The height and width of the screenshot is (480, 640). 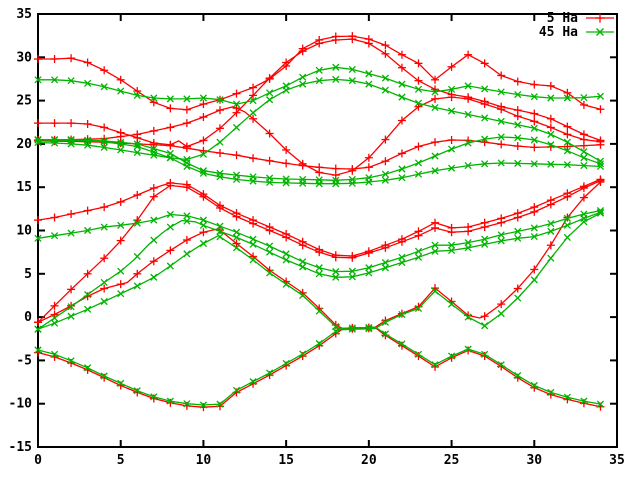 What do you see at coordinates (24, 57) in the screenshot?
I see `y-tick-label: 30` at bounding box center [24, 57].